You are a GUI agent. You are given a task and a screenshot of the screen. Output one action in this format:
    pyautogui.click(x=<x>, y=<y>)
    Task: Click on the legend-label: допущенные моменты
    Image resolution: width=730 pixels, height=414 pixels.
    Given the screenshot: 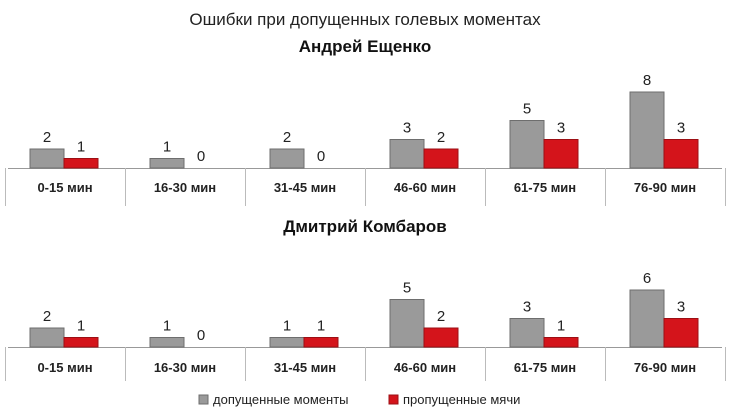 What is the action you would take?
    pyautogui.click(x=281, y=399)
    